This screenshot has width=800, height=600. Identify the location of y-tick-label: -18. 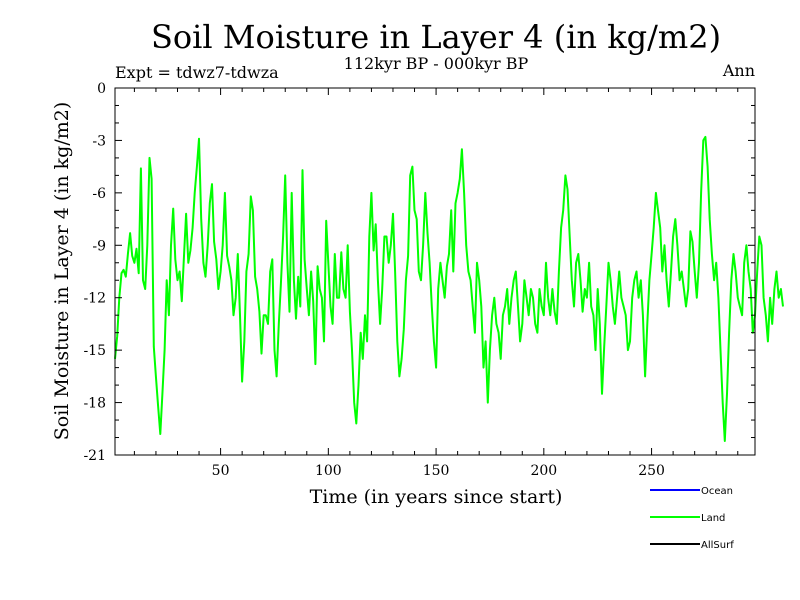
(94, 404).